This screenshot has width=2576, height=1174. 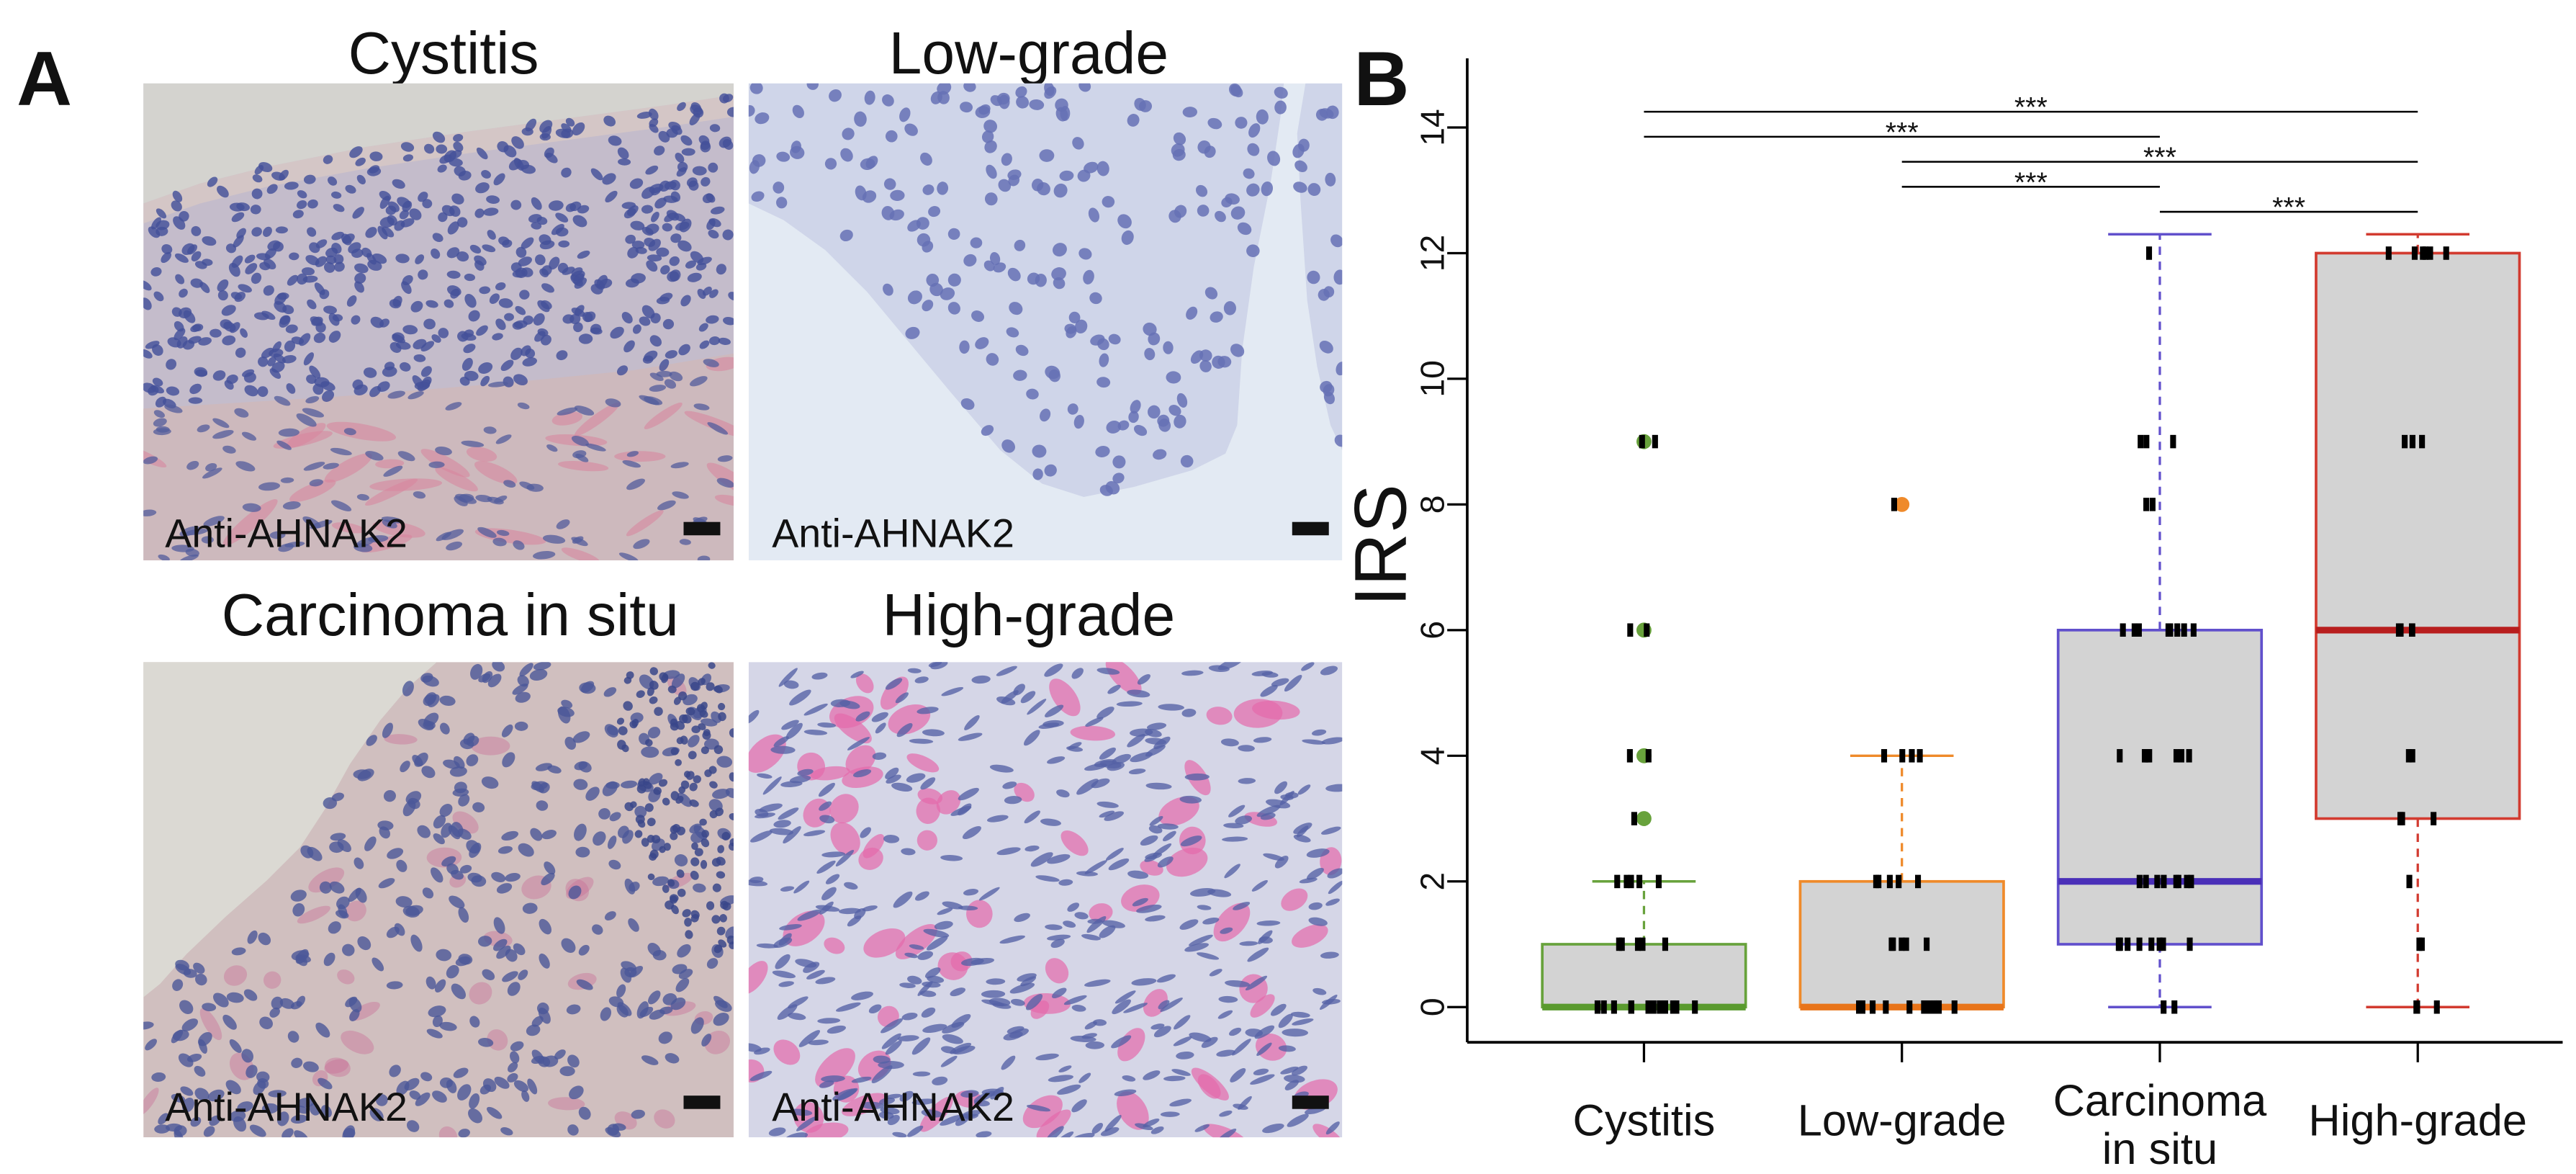 I want to click on box-group-cystitis, so click(x=1644, y=724).